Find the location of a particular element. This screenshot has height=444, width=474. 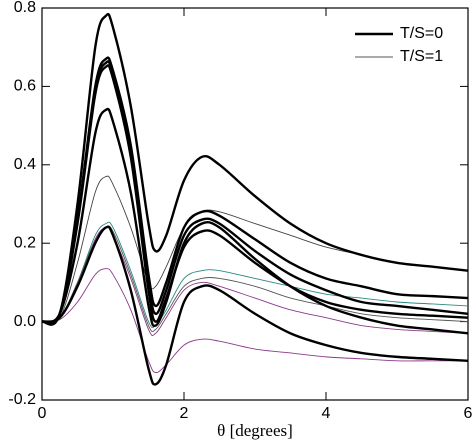

x-axis-label: θ [degrees] is located at coordinates (255, 430).